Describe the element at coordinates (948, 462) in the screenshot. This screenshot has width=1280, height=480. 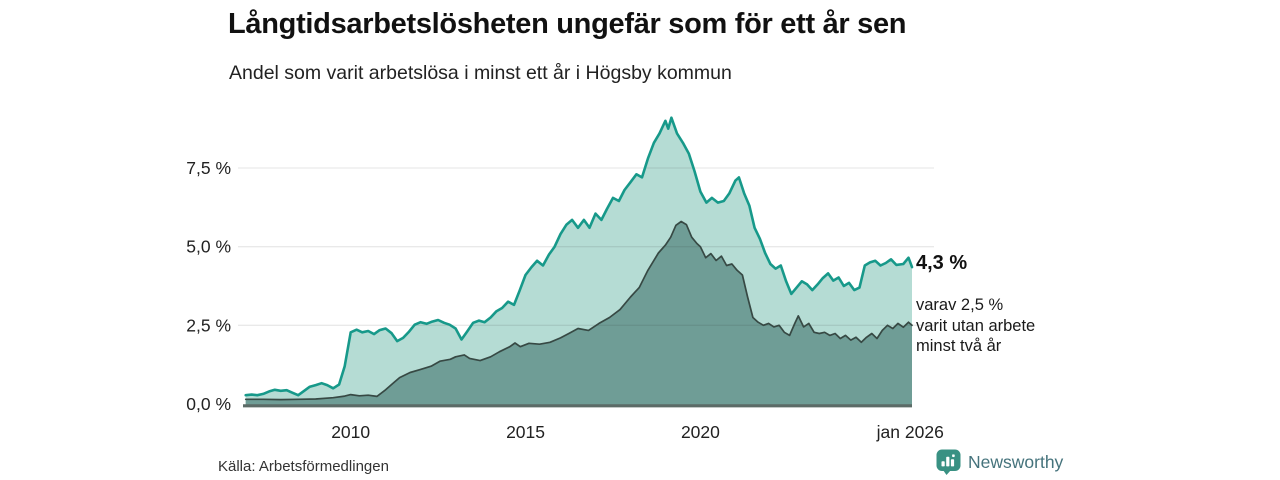
I see `newsworthy-speech-bubble-bar-chart-icon` at that location.